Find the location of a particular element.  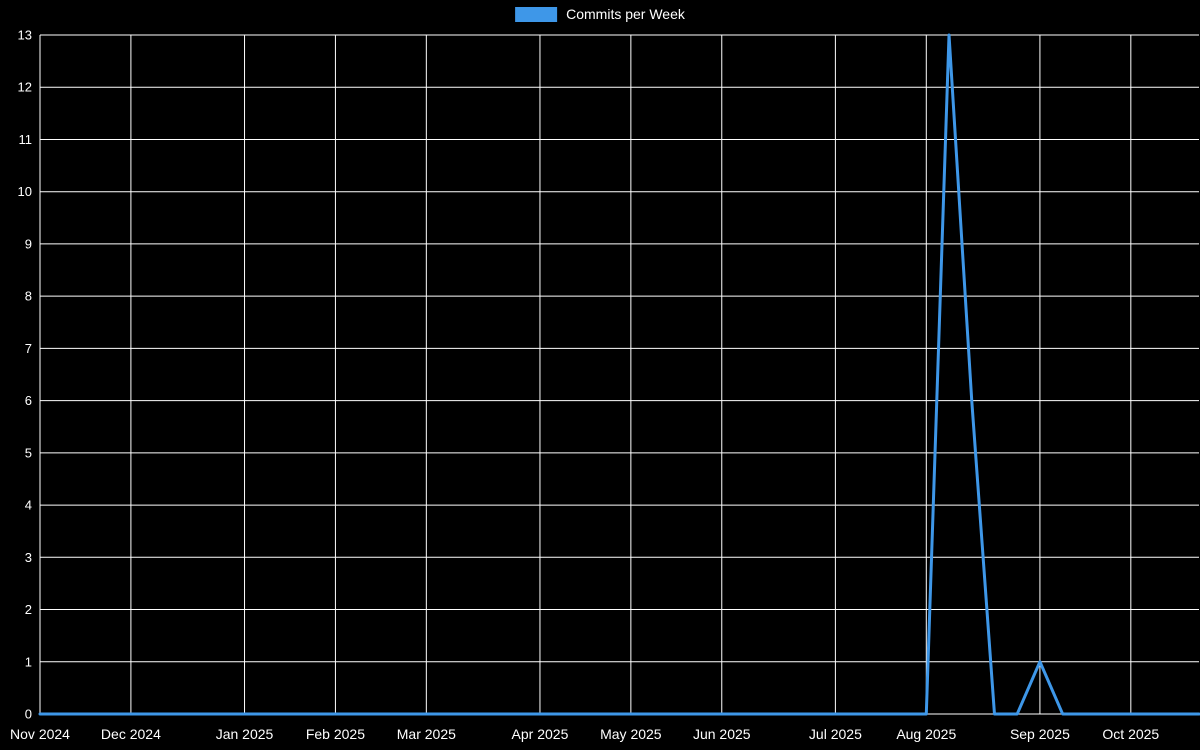

y-tick-label: 0 is located at coordinates (28, 714).